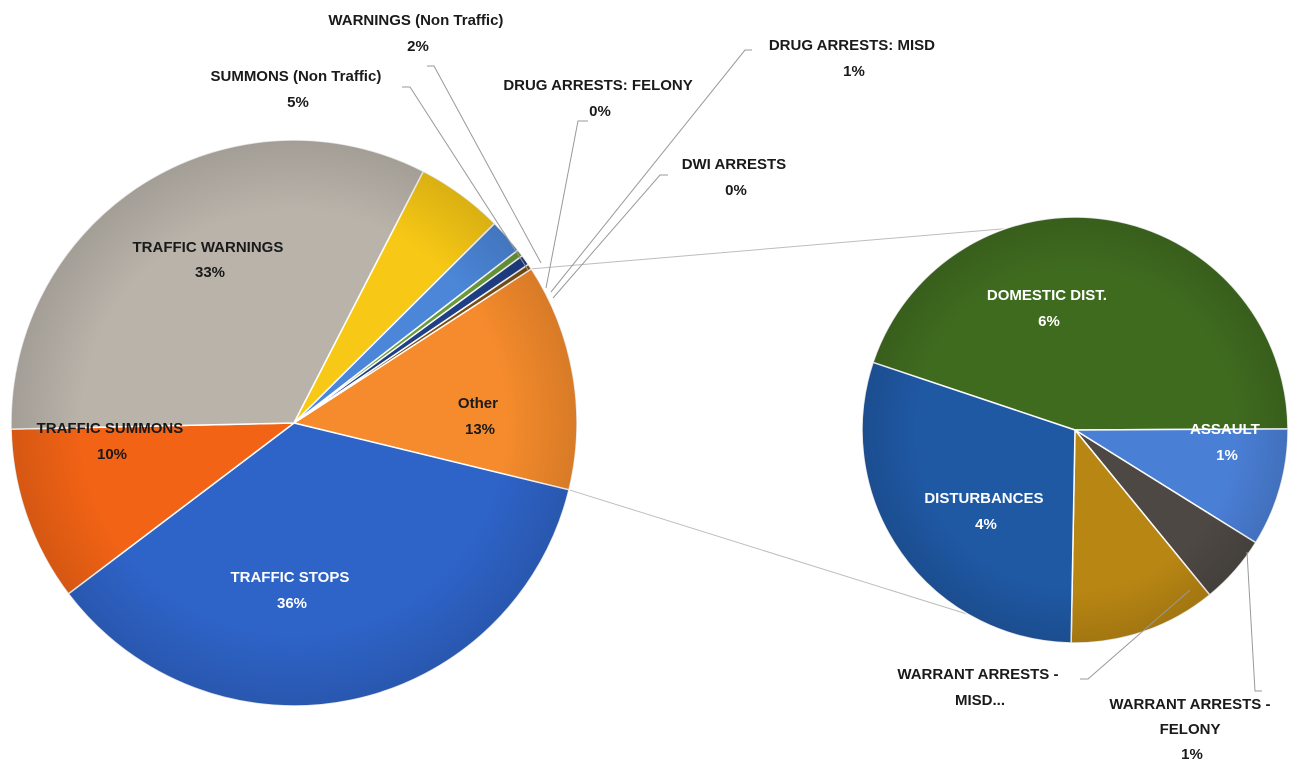 This screenshot has width=1293, height=763. Describe the element at coordinates (291, 590) in the screenshot. I see `label-traffic-stops: TRAFFIC STOPS 36%` at that location.